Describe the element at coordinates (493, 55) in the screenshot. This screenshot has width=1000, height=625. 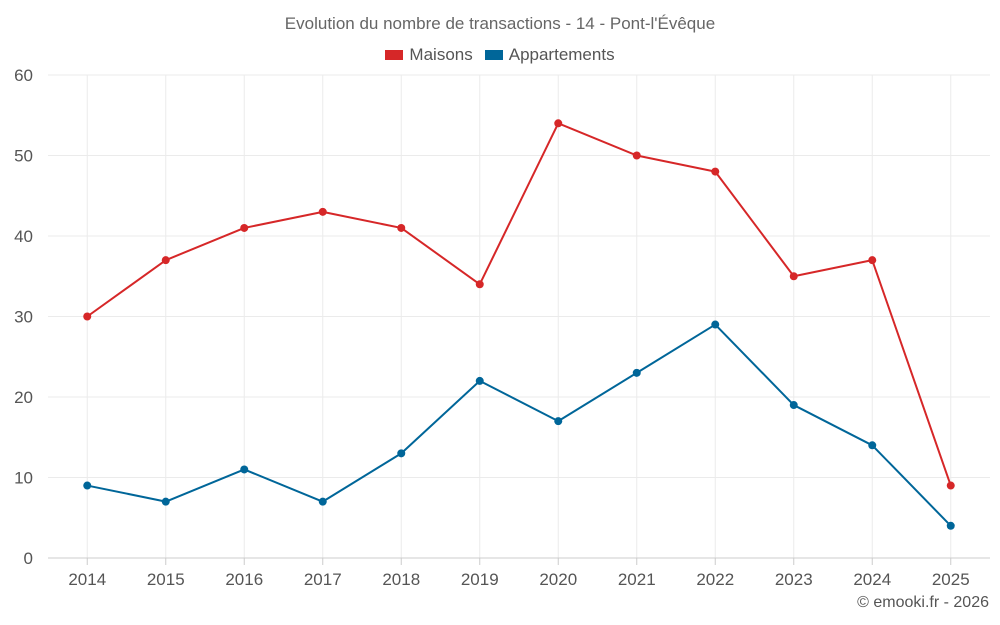
I see `legend-swatch-appartements` at that location.